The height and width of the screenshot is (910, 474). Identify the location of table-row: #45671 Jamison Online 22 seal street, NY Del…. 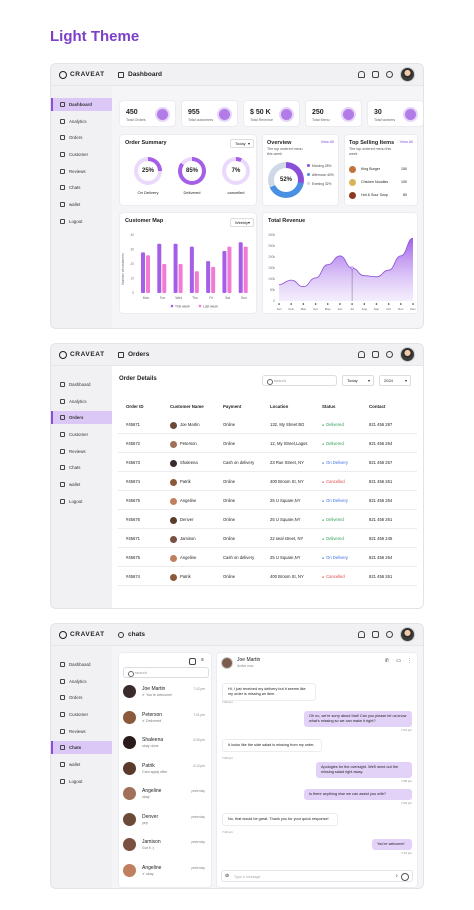
(267, 538).